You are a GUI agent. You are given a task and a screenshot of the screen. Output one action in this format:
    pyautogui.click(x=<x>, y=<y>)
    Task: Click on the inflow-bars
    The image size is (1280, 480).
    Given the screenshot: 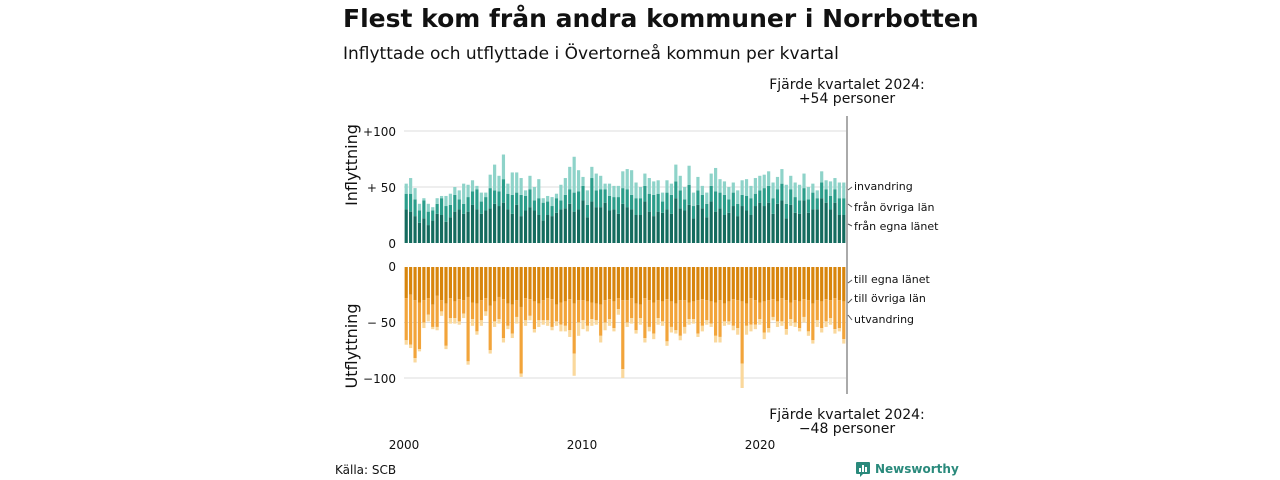 What is the action you would take?
    pyautogui.click(x=625, y=198)
    